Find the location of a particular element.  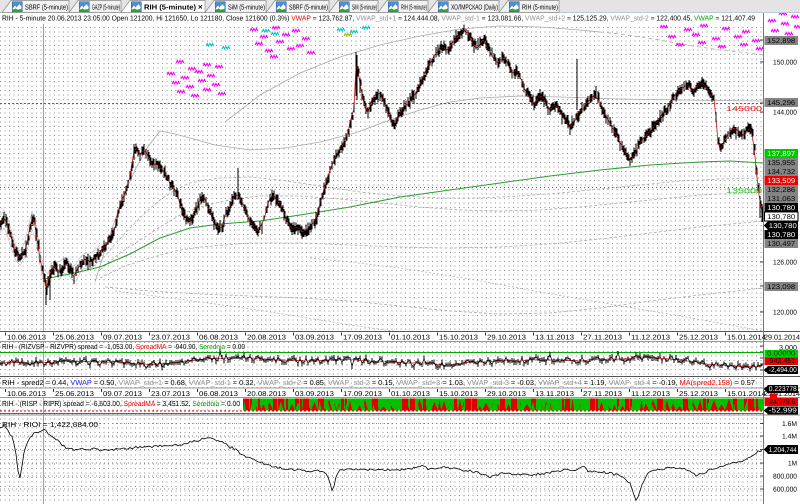

svg-text: 137,897 is located at coordinates (781, 154).